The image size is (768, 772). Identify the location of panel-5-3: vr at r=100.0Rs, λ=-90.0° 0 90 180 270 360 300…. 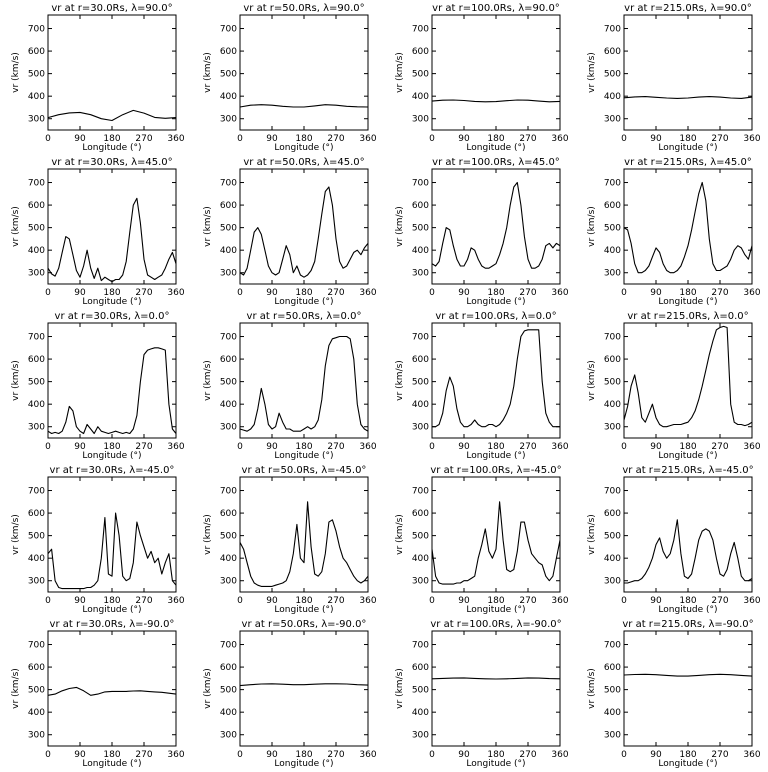
(482, 694).